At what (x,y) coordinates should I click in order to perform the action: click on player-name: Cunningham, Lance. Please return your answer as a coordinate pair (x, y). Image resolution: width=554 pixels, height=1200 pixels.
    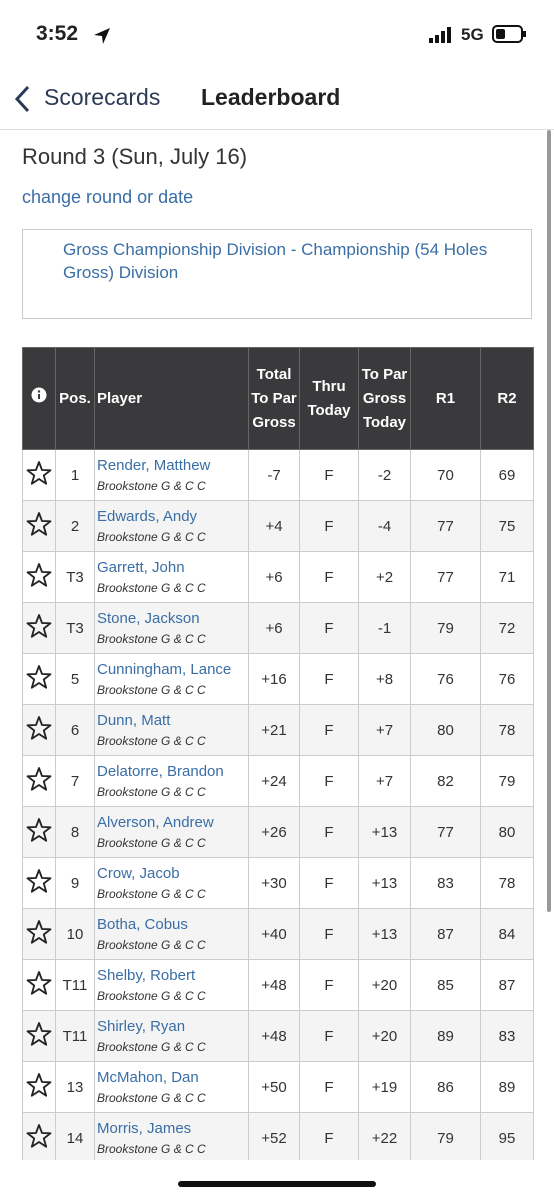
    Looking at the image, I should click on (164, 669).